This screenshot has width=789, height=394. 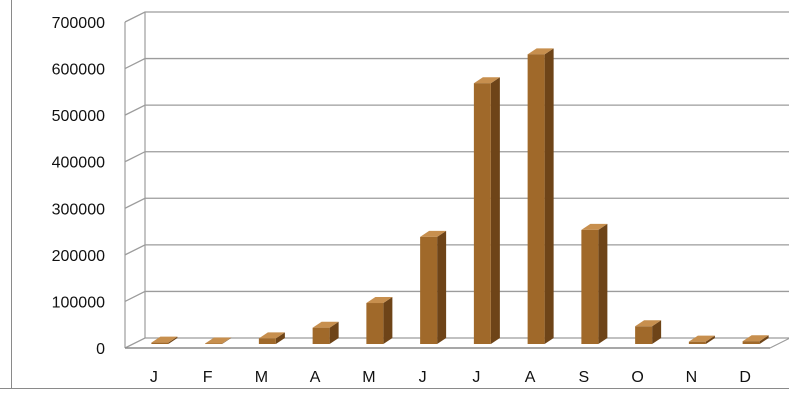 What do you see at coordinates (315, 377) in the screenshot?
I see `x-tick-label-3: A` at bounding box center [315, 377].